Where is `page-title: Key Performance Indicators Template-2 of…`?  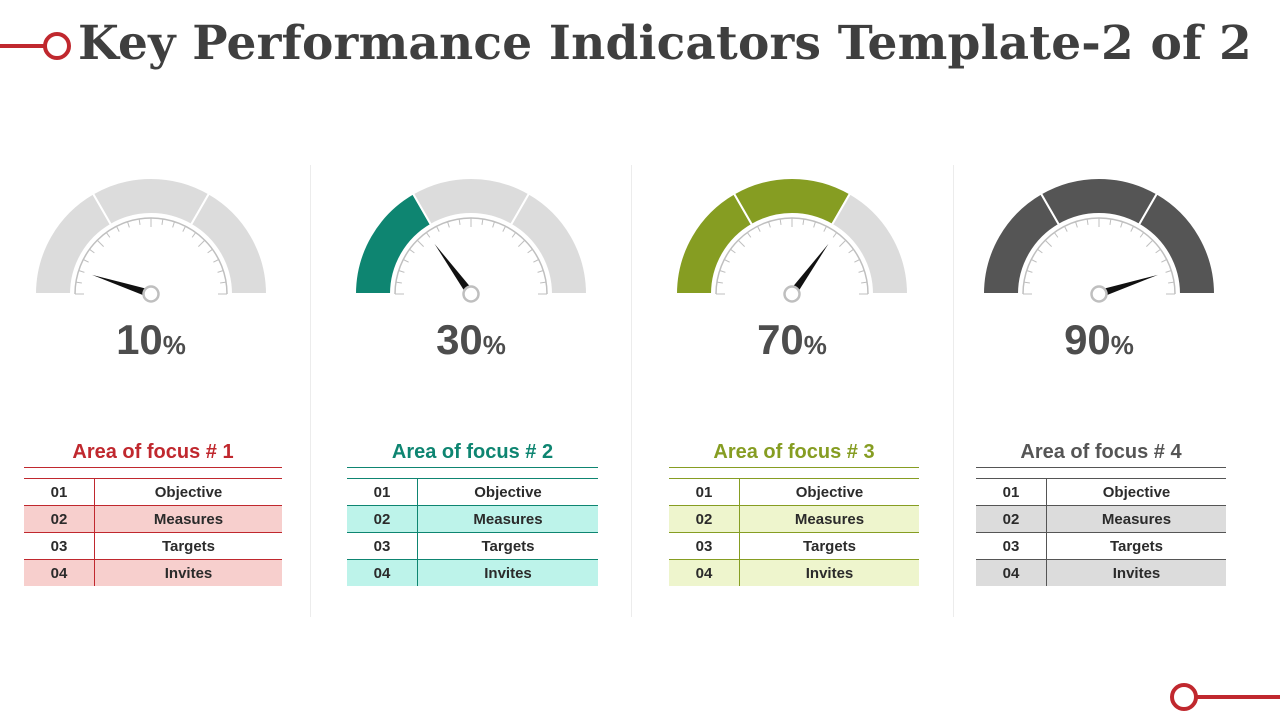
page-title: Key Performance Indicators Template-2 of… is located at coordinates (665, 43).